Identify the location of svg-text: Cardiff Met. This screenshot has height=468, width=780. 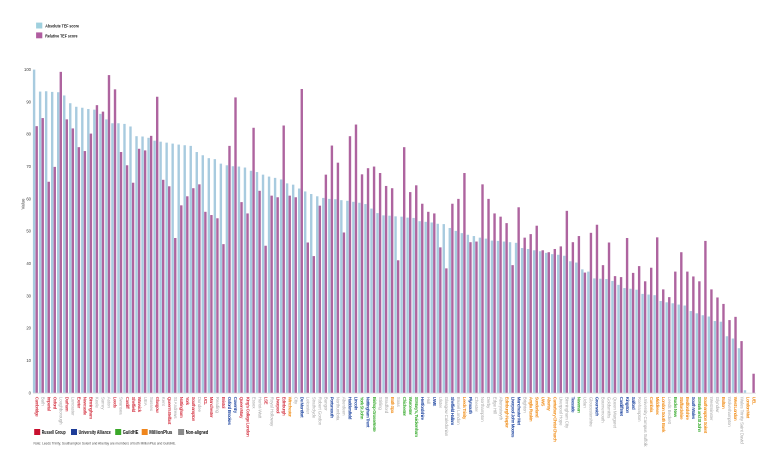
(621, 407).